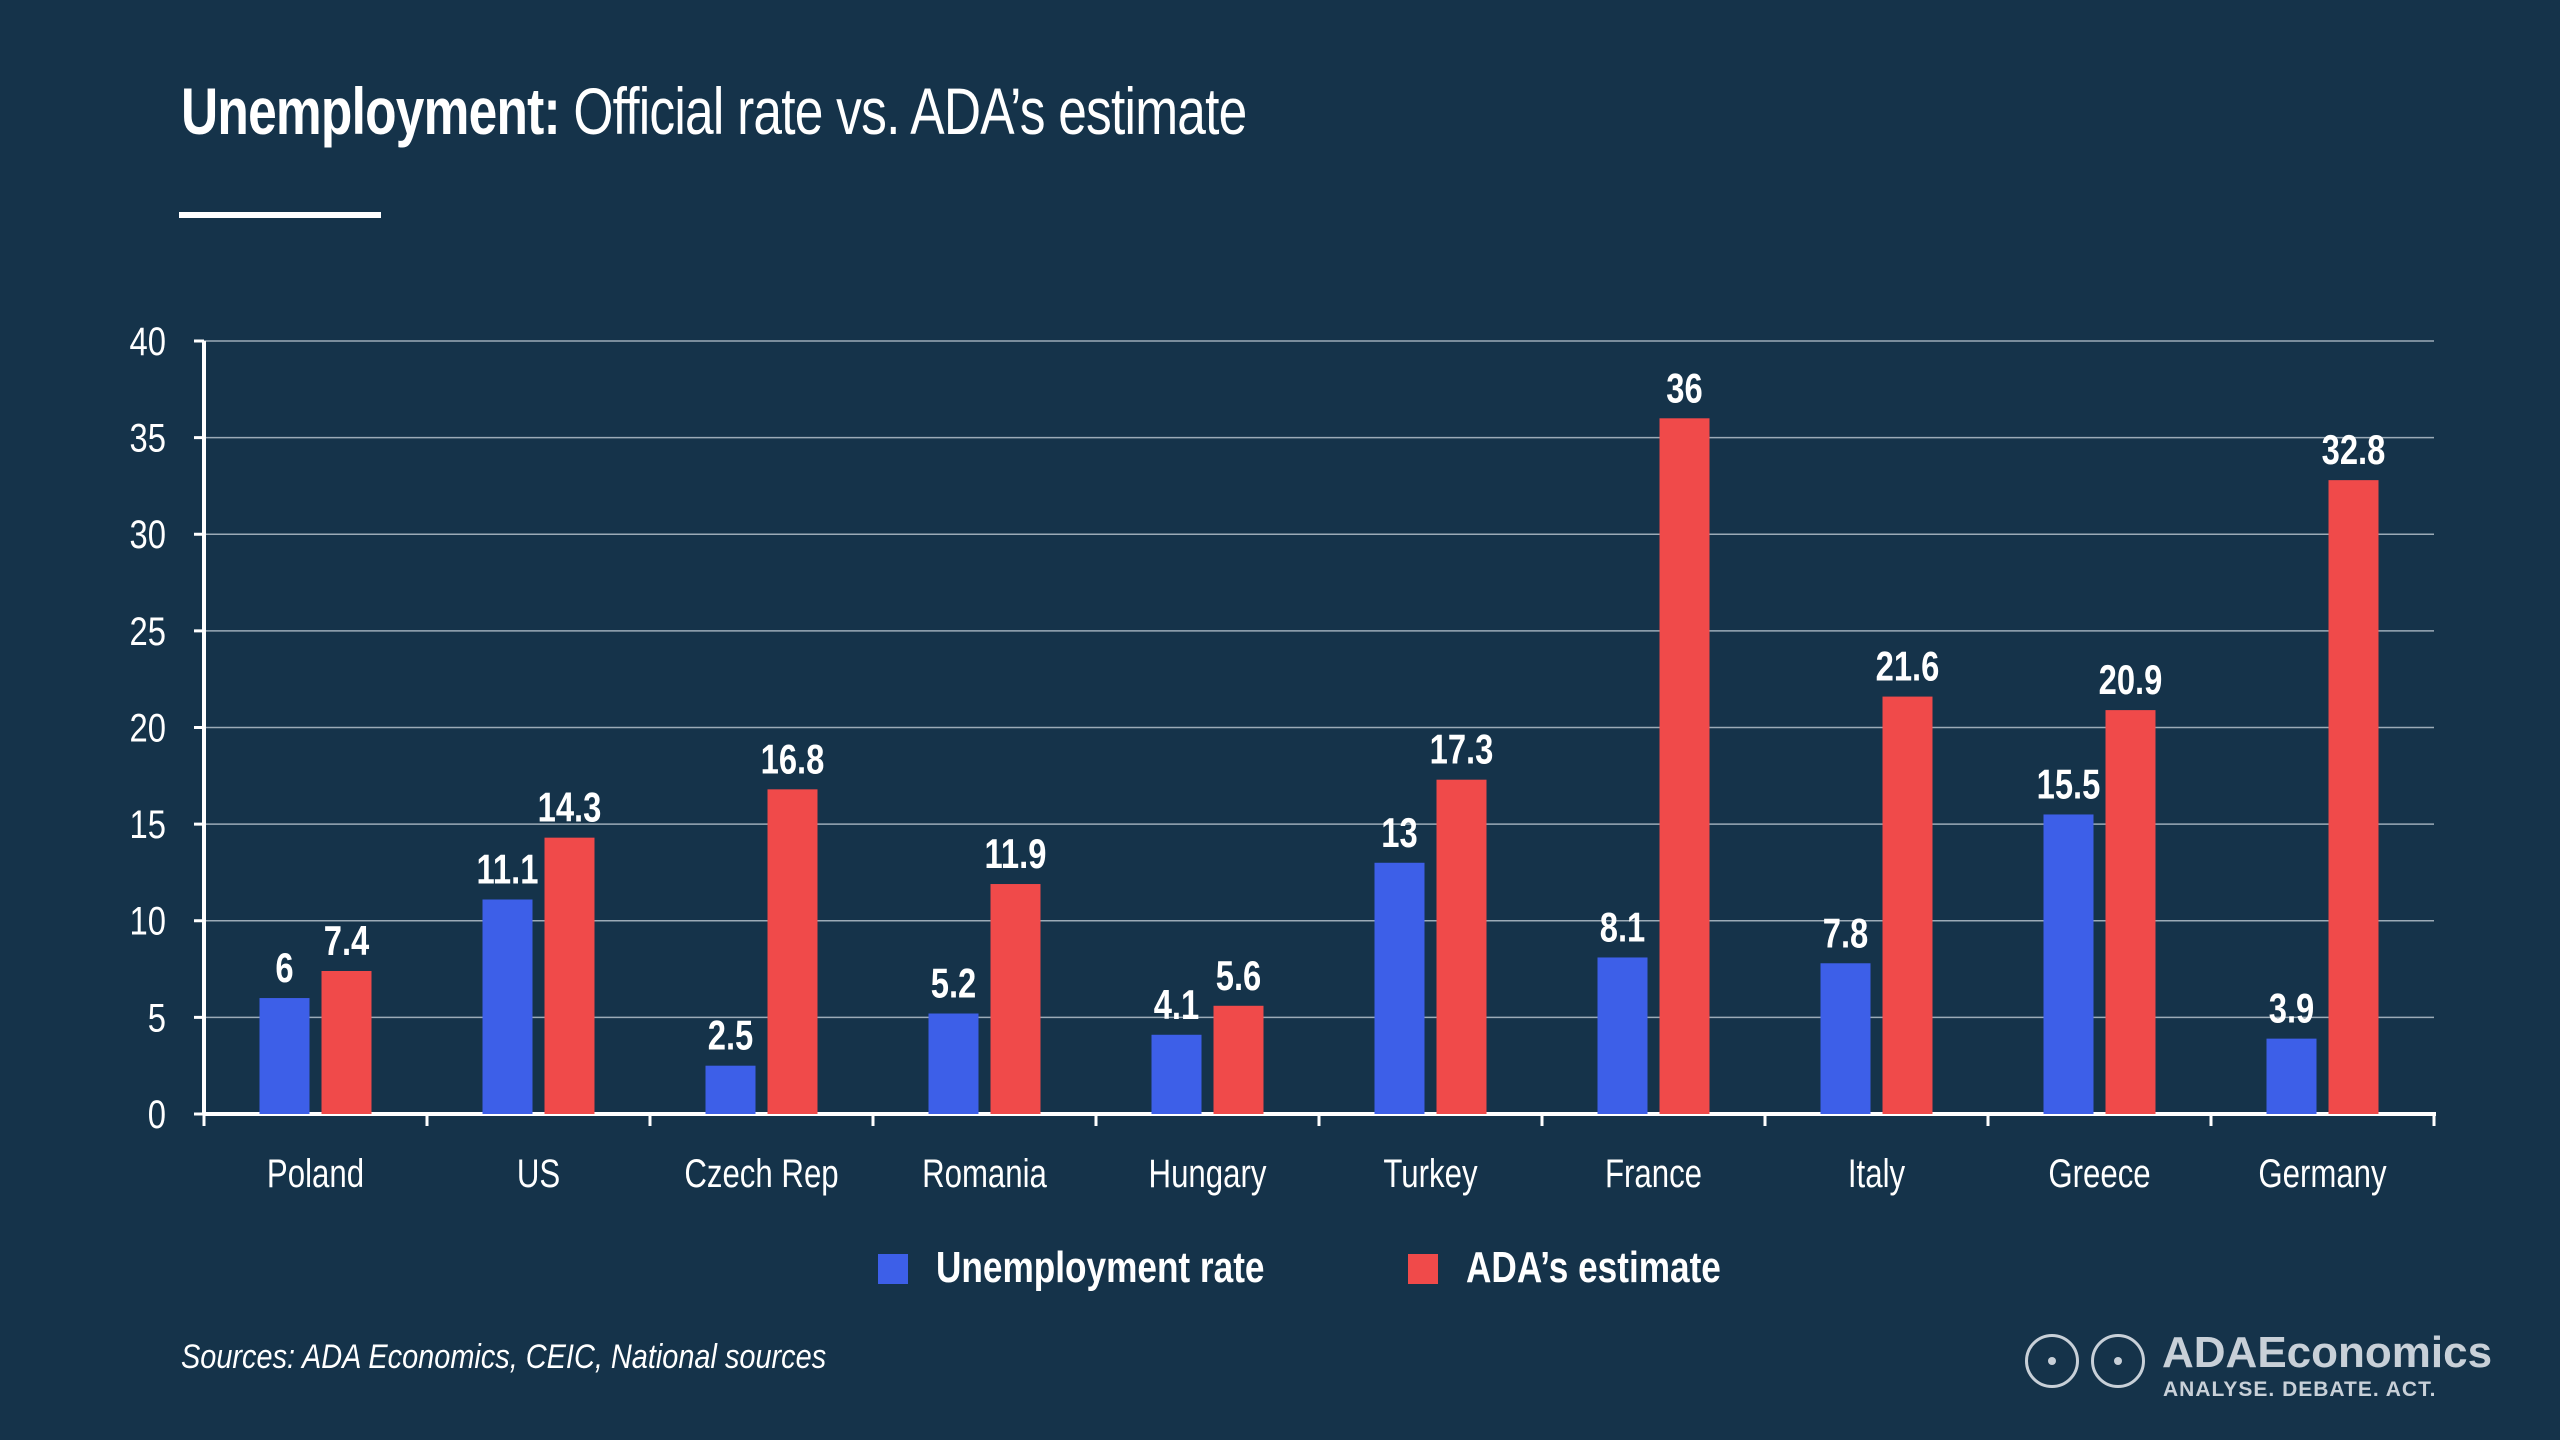 The width and height of the screenshot is (2560, 1440). Describe the element at coordinates (1100, 1267) in the screenshot. I see `legend-label: Unemployment rate` at that location.